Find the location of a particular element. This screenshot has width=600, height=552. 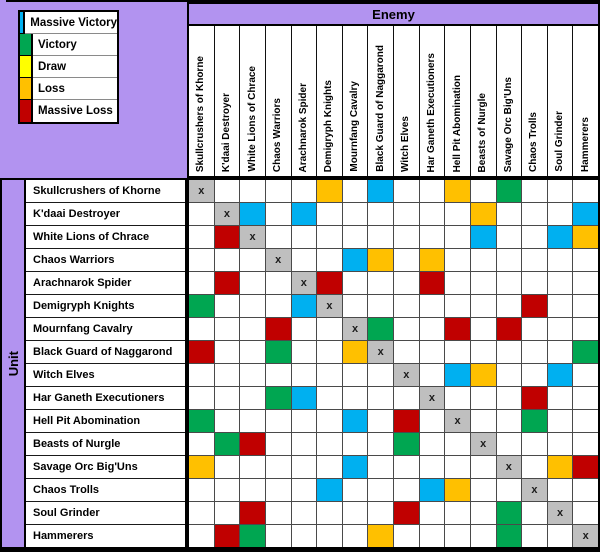

column-header-label: Black Guard of Naggarond is located at coordinates (380, 108).